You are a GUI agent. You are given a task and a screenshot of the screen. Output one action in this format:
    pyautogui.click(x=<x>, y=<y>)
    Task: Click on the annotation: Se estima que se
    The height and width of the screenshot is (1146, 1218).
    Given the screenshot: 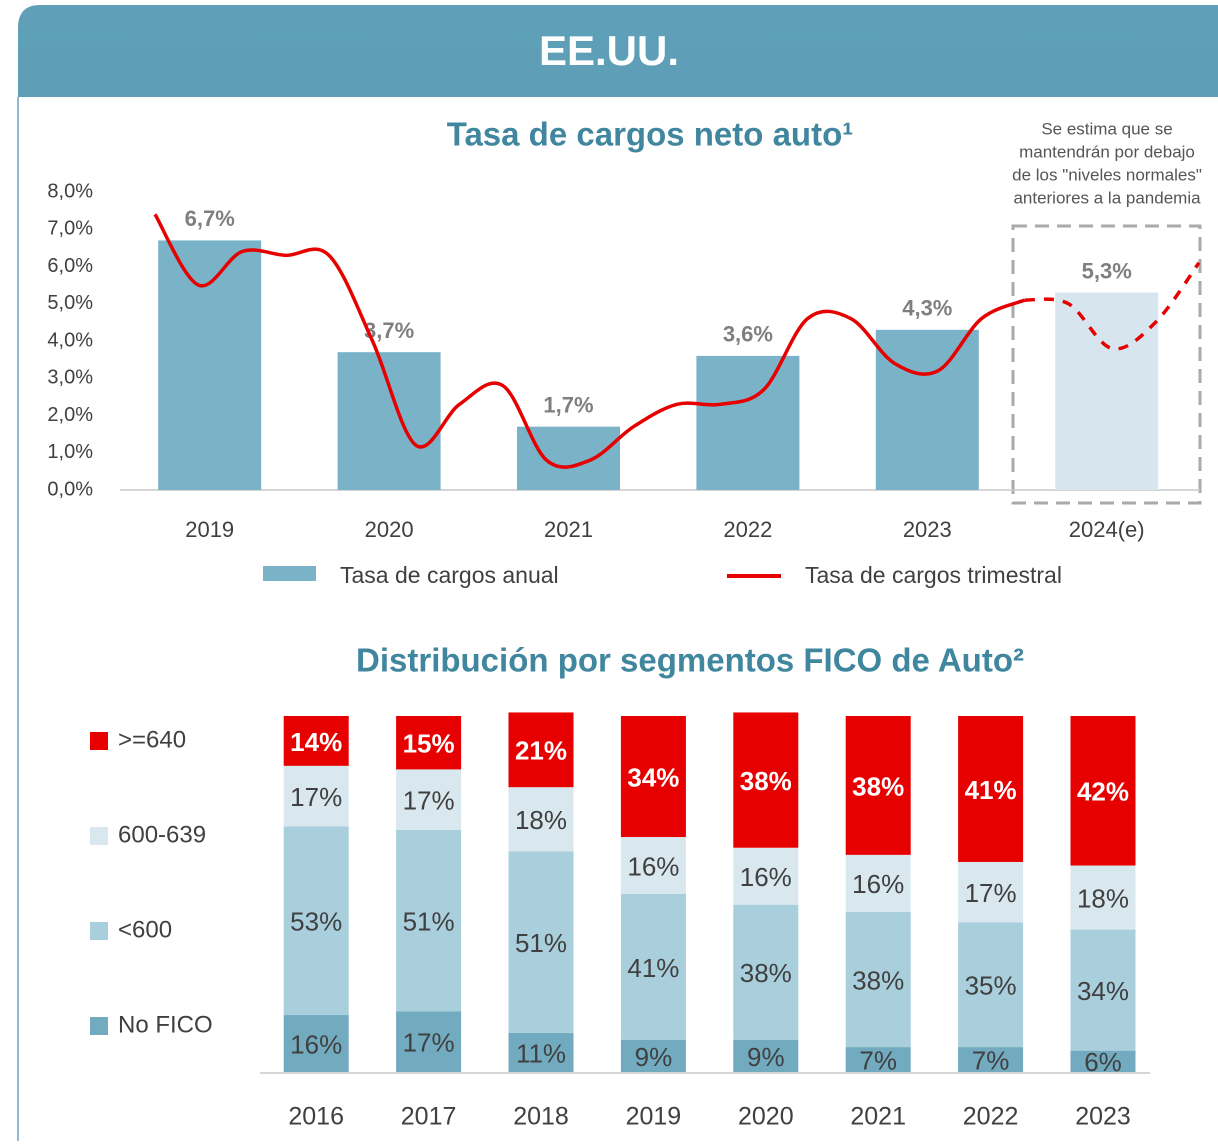 What is the action you would take?
    pyautogui.click(x=1106, y=128)
    